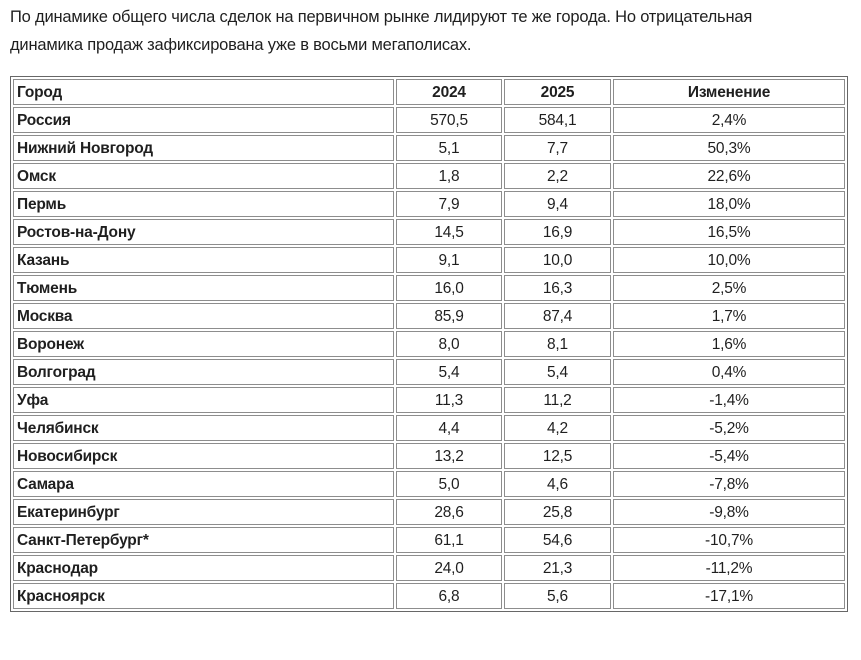 This screenshot has height=660, width=861. I want to click on city-cell: Краснодар, so click(203, 568).